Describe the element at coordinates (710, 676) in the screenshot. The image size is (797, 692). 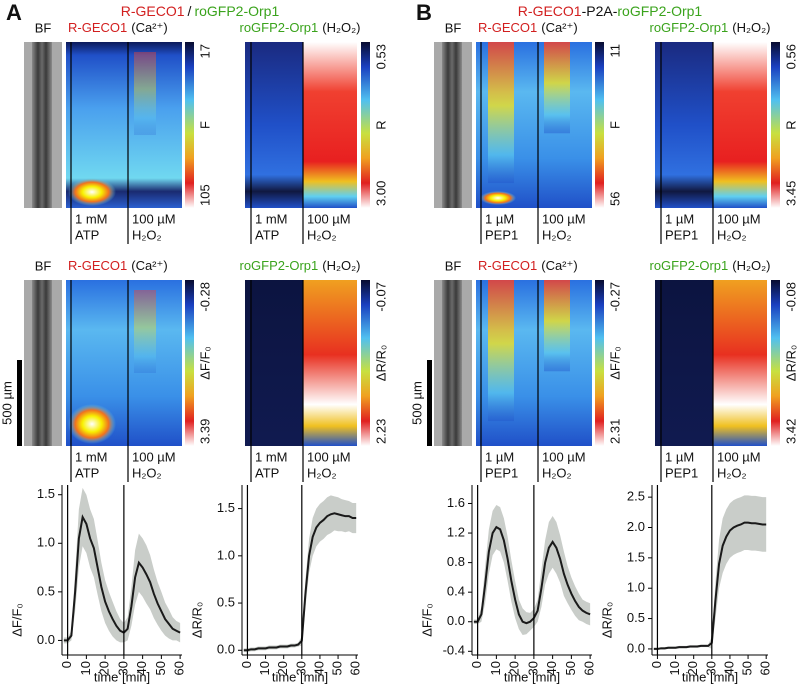
I see `x-axis-label: time [min]` at that location.